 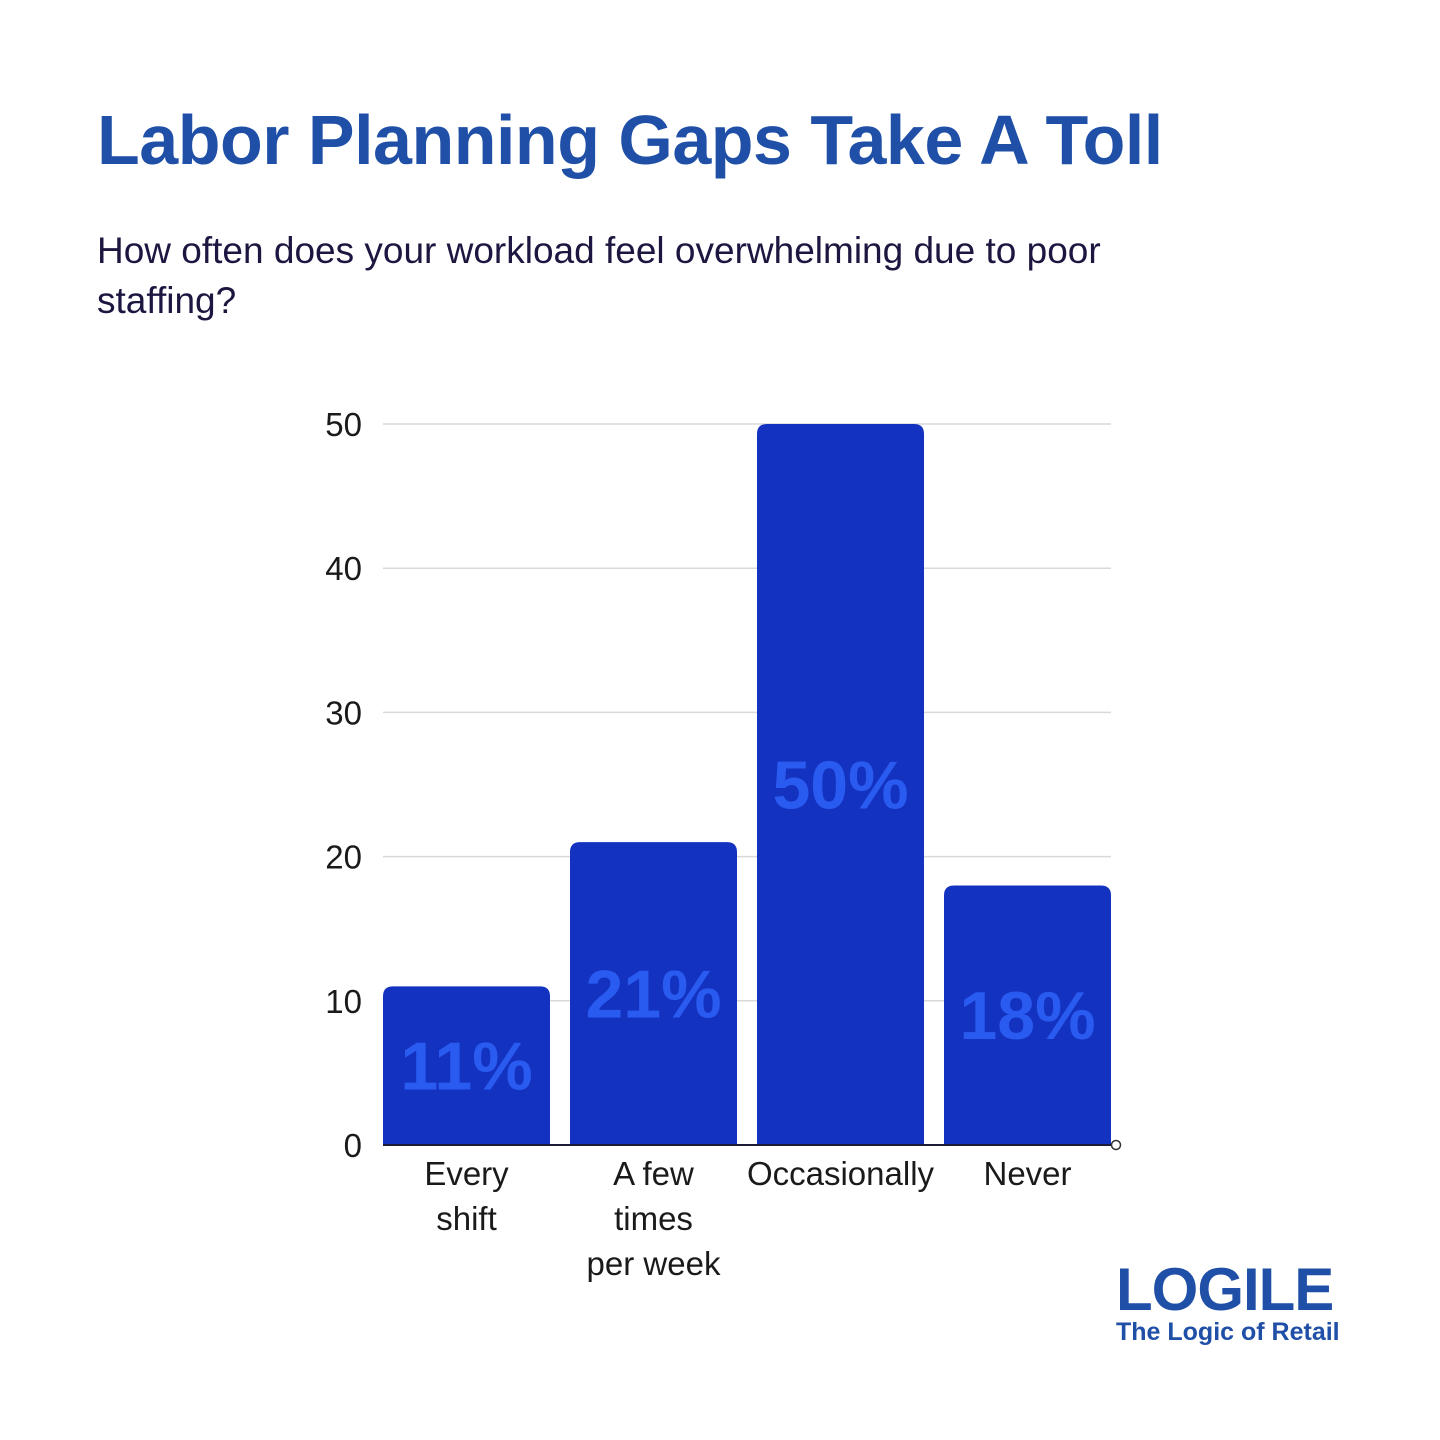 I want to click on logo-tagline: The Logic of Retail, so click(x=1228, y=1332).